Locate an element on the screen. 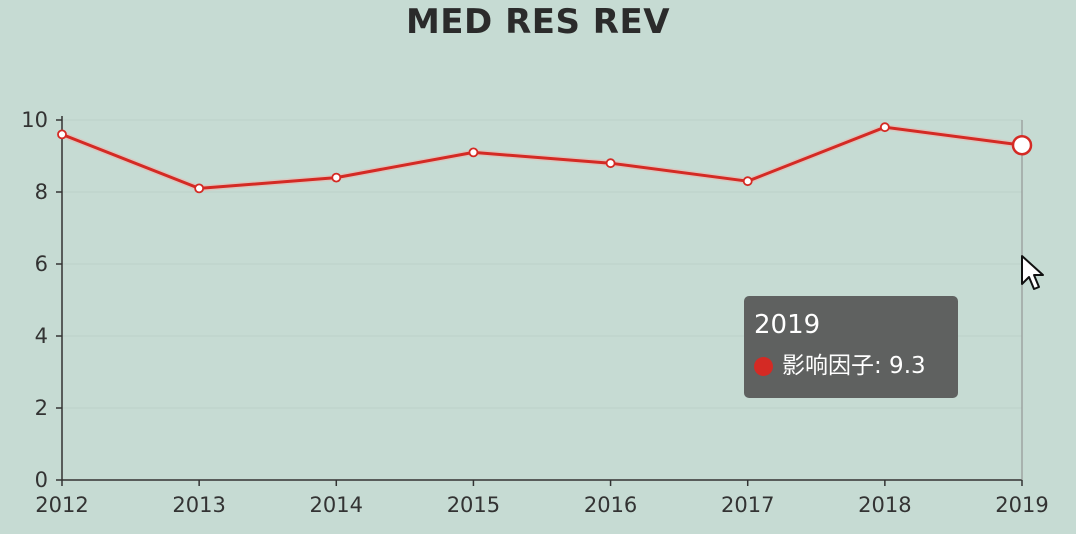  tooltip: 2019 影响因子: 9.3 is located at coordinates (851, 347).